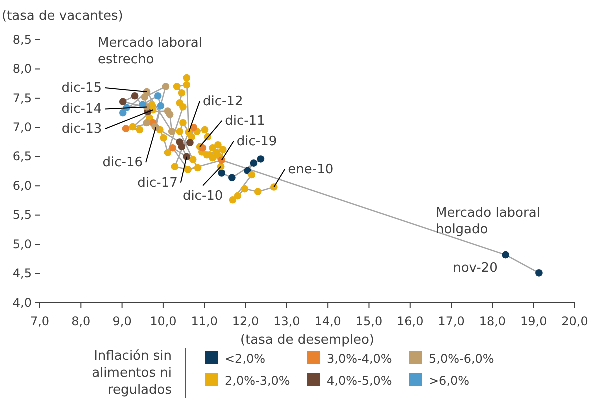 The height and width of the screenshot is (402, 591). What do you see at coordinates (82, 88) in the screenshot?
I see `annotation: dic-15` at bounding box center [82, 88].